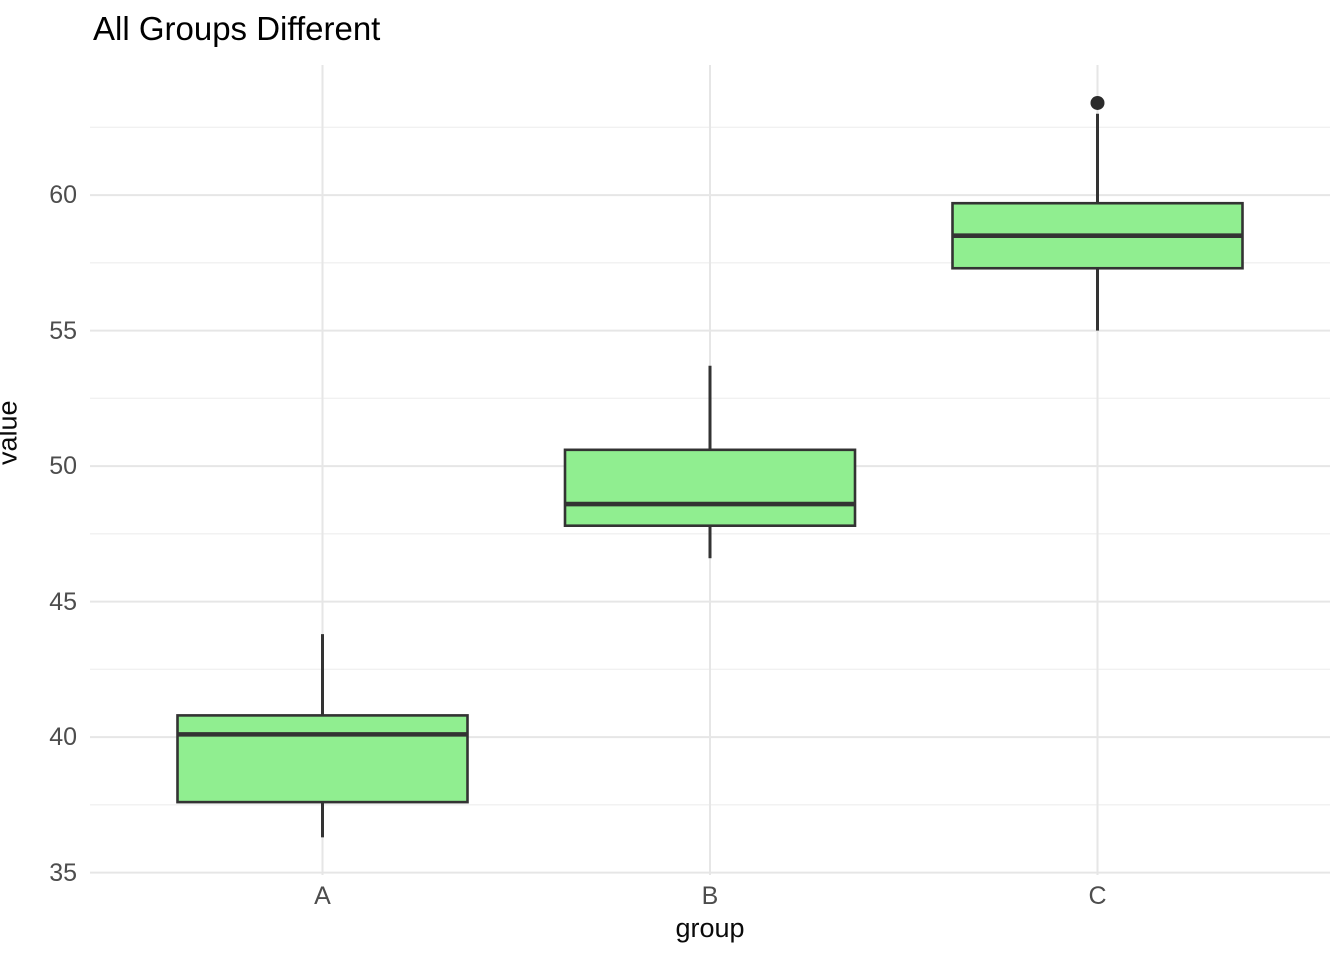  I want to click on outlier-point, so click(1097, 102).